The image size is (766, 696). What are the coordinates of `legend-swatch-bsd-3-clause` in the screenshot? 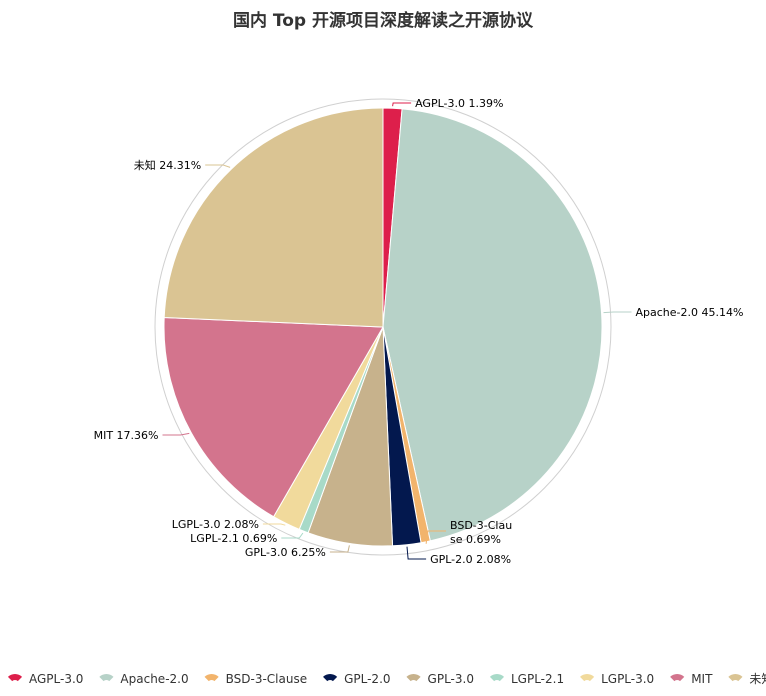 It's located at (211, 678).